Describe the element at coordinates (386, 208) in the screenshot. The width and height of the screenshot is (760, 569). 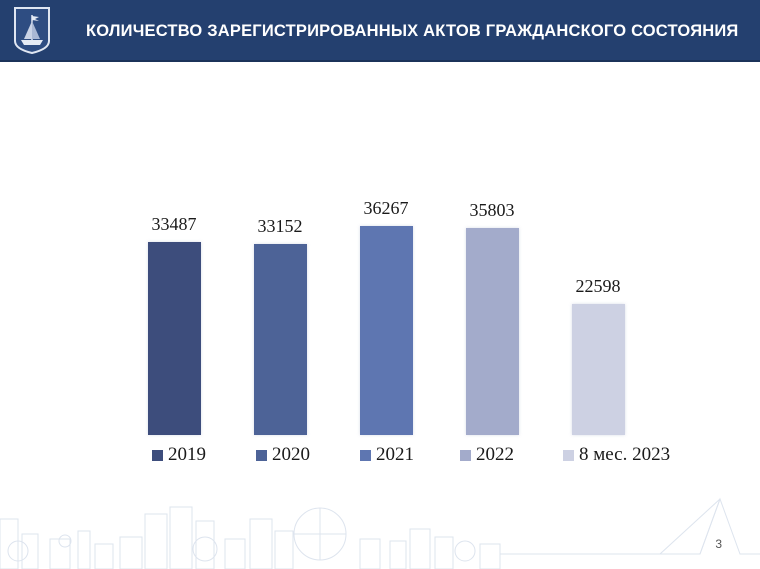
I see `data-label: 36267` at that location.